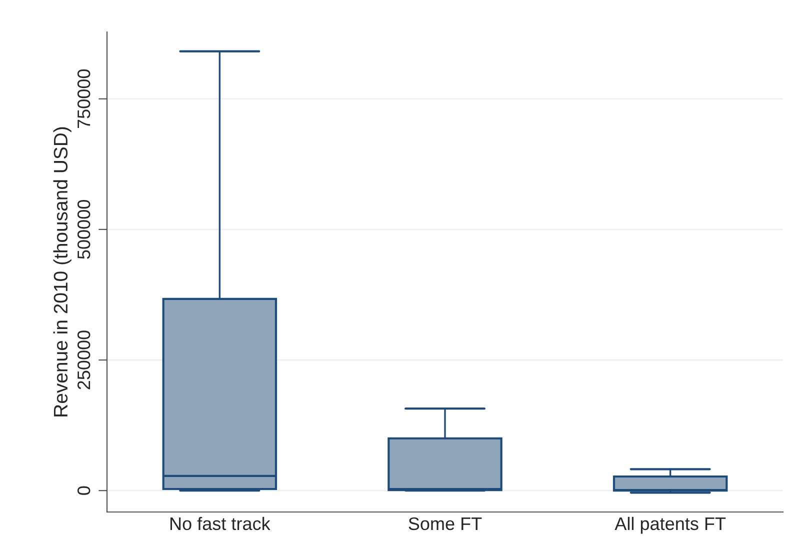 Image resolution: width=793 pixels, height=540 pixels. Describe the element at coordinates (83, 98) in the screenshot. I see `y-tick-label: 750000` at that location.